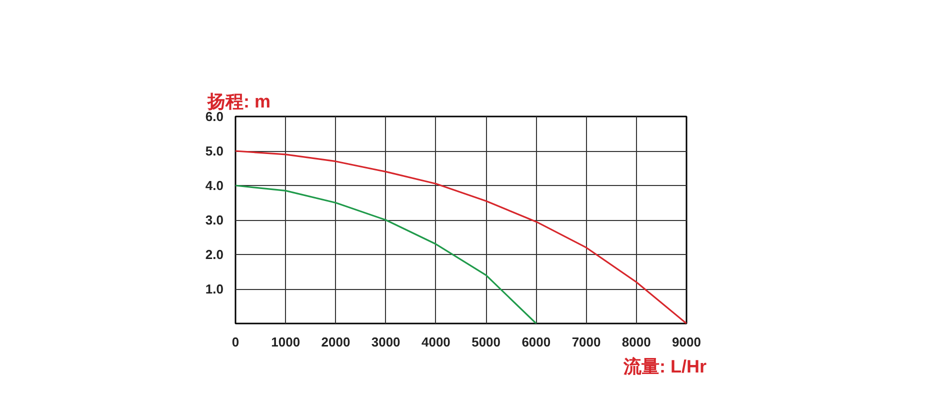 This screenshot has height=419, width=940. Describe the element at coordinates (214, 151) in the screenshot. I see `y-tick-label: 5.0` at that location.